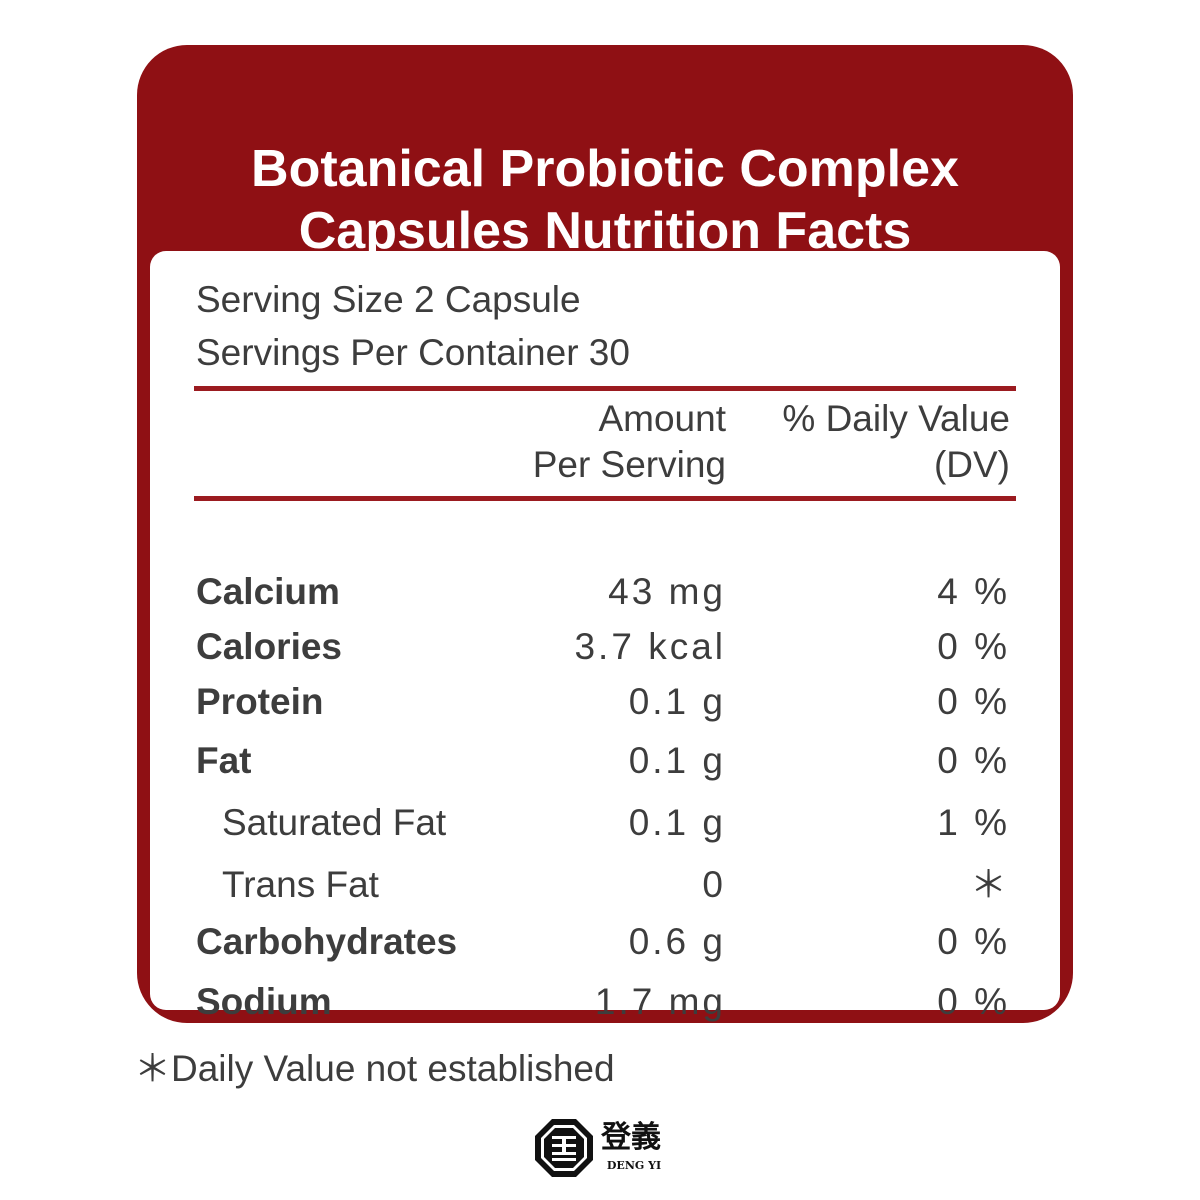  Describe the element at coordinates (388, 299) in the screenshot. I see `serving-size: Serving Size 2 Capsule` at that location.